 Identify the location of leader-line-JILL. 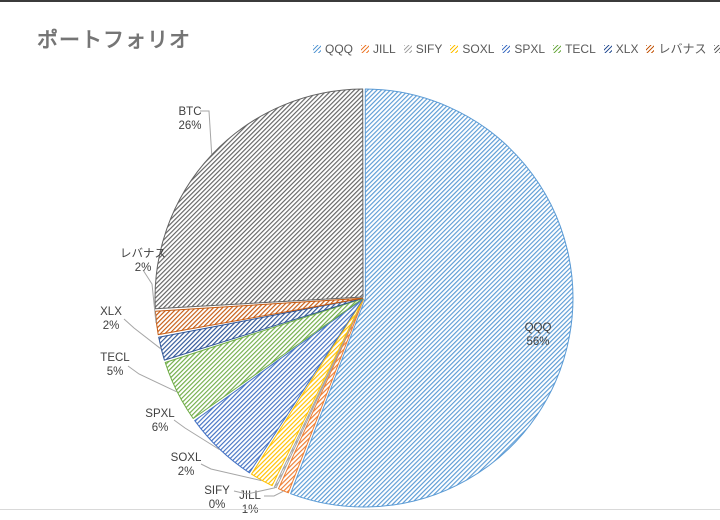
(274, 493).